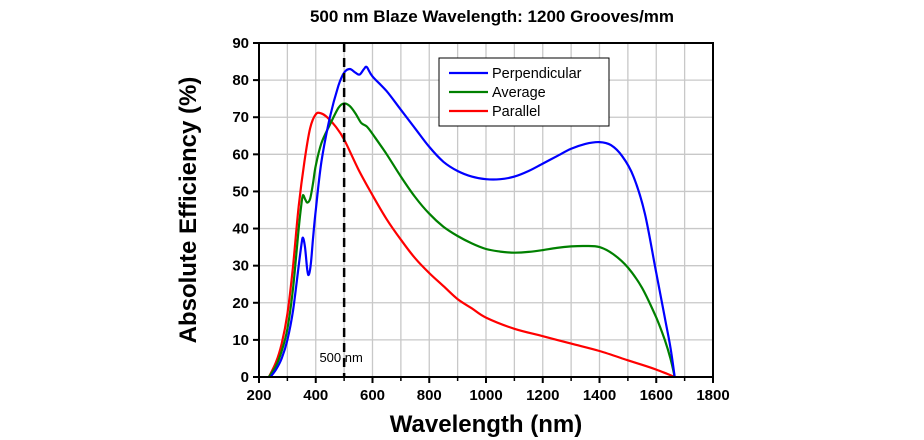  I want to click on y-tick-label: 50, so click(240, 191).